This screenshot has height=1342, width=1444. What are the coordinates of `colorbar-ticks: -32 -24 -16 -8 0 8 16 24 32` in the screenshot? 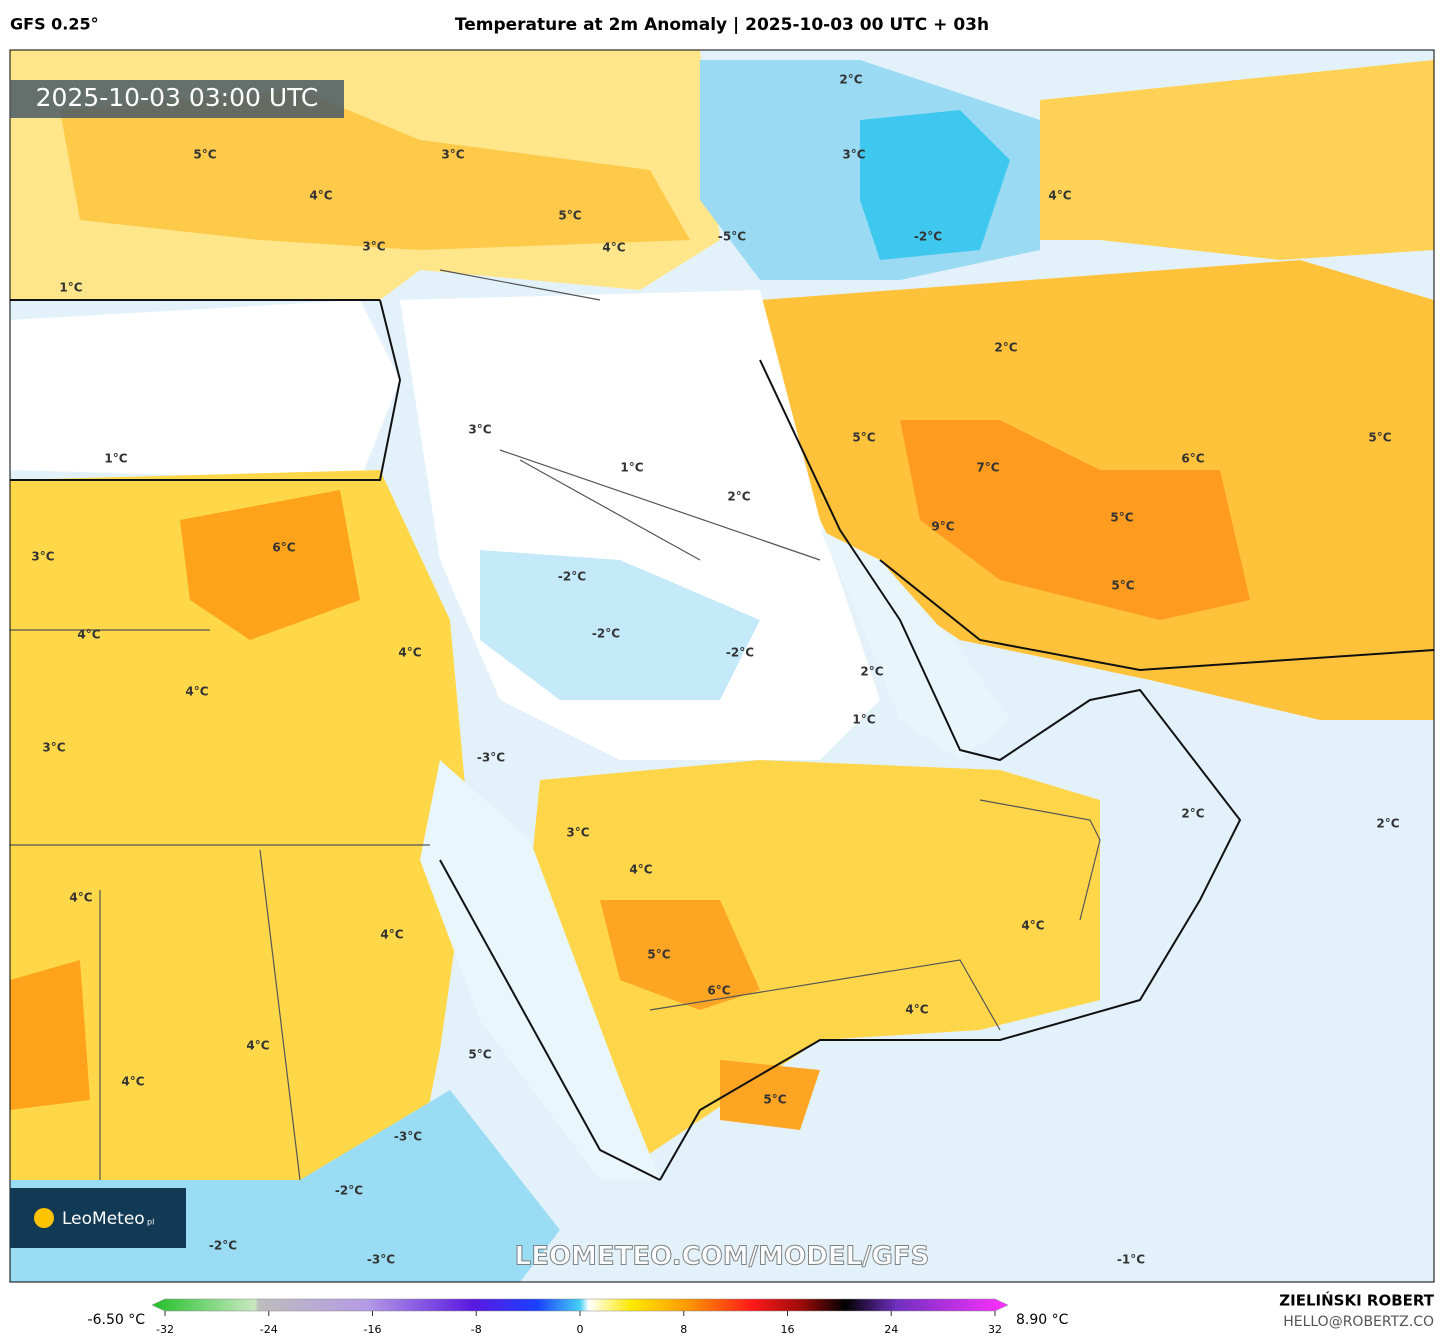 It's located at (579, 1323).